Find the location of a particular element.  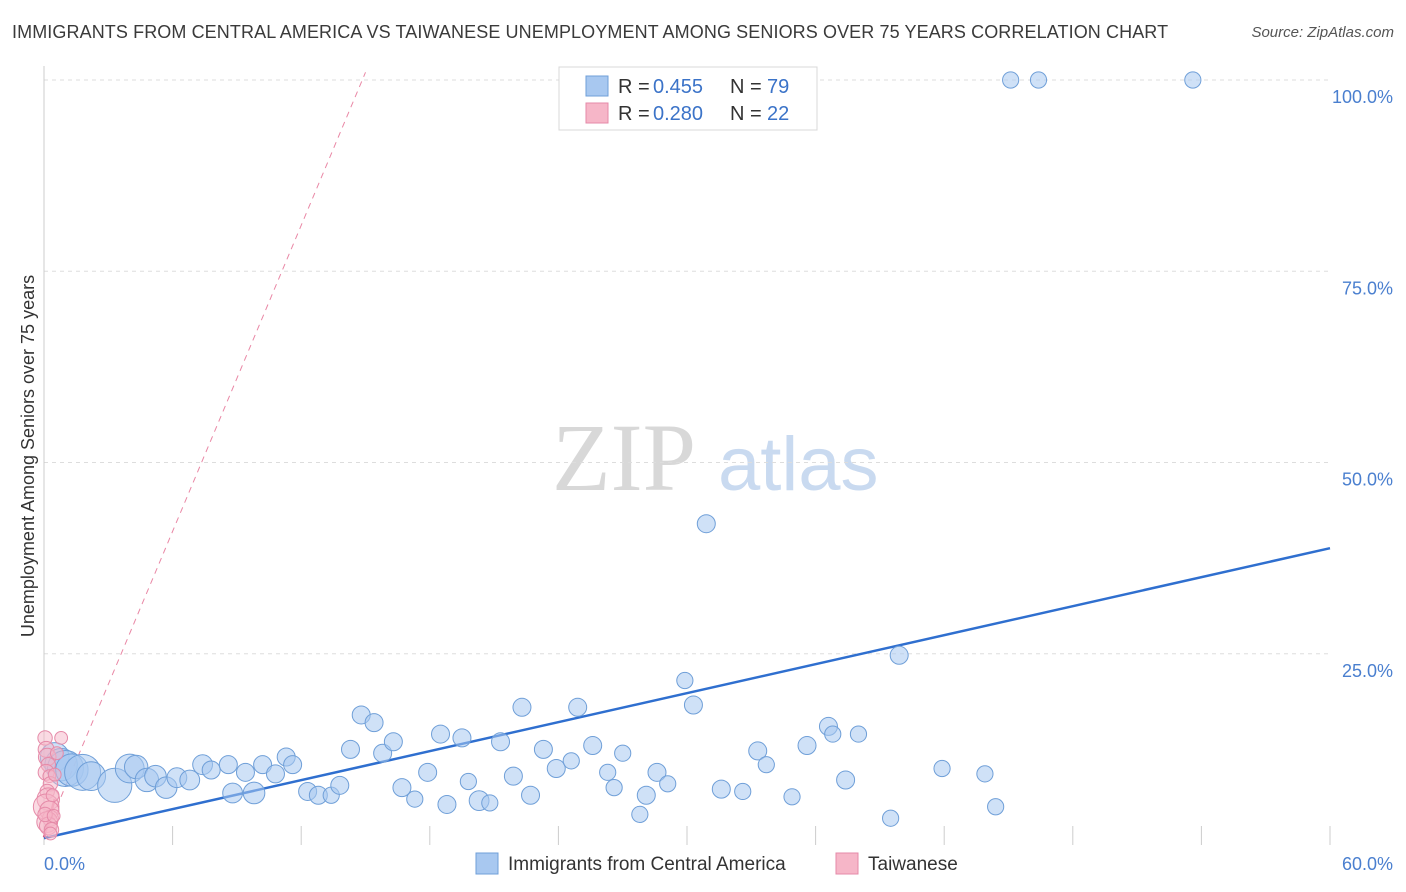

y-tick-label: 75.0% is located at coordinates (1367, 288).